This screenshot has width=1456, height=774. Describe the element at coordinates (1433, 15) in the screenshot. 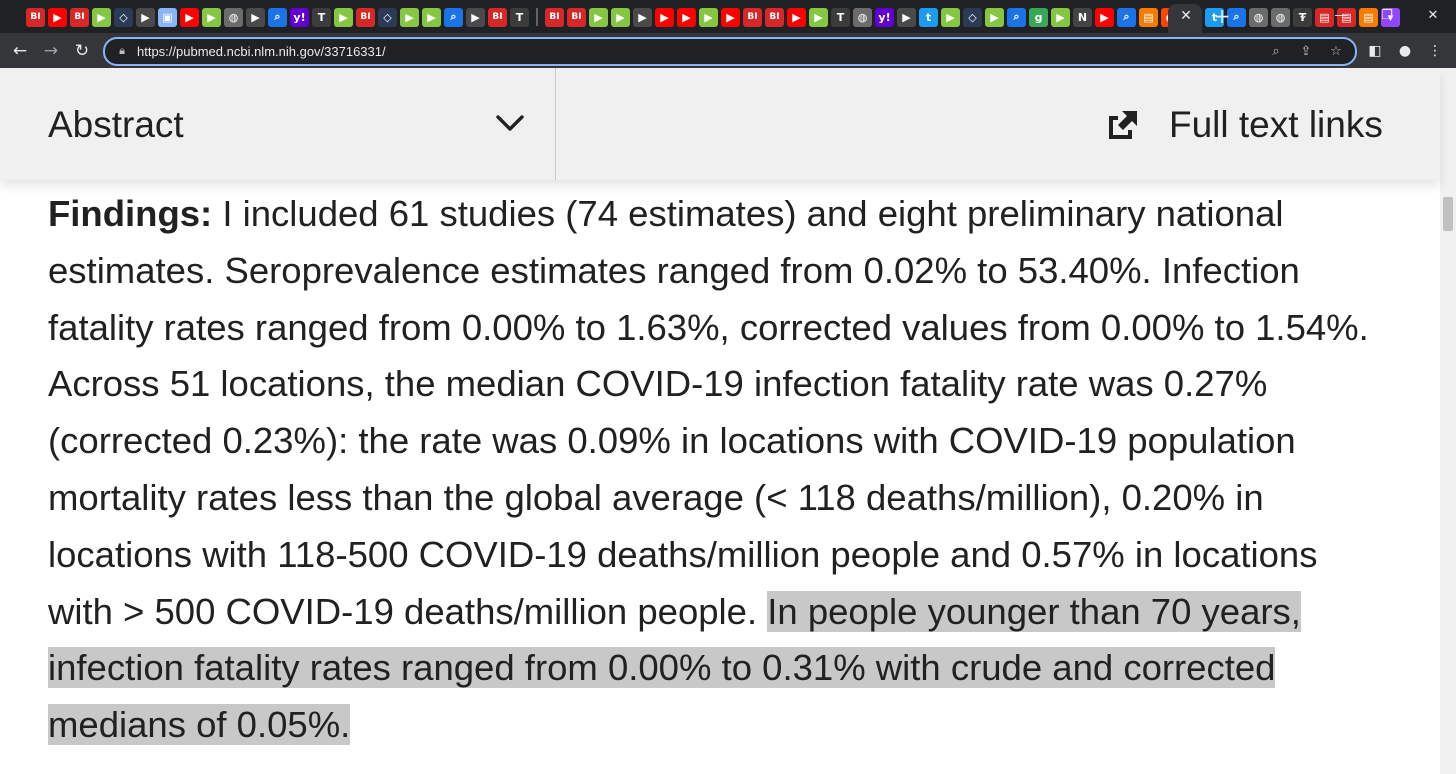

I see `window-close-icon: ✕` at that location.